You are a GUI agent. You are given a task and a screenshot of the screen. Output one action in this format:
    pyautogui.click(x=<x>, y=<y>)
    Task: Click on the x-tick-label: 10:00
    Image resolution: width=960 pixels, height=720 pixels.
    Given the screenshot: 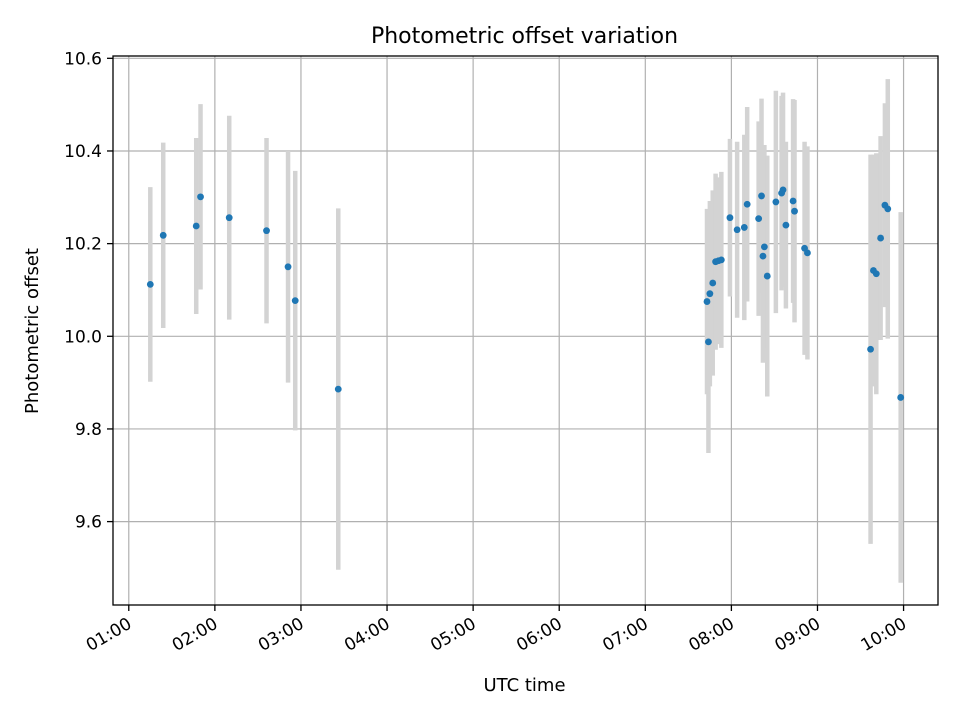 What is the action you would take?
    pyautogui.click(x=884, y=635)
    